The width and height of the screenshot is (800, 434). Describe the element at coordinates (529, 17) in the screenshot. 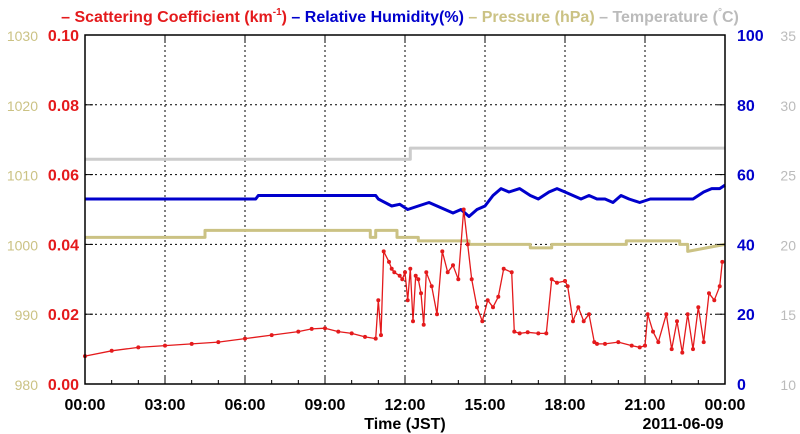

I see `legend-item: – Pressure (hPa)` at that location.